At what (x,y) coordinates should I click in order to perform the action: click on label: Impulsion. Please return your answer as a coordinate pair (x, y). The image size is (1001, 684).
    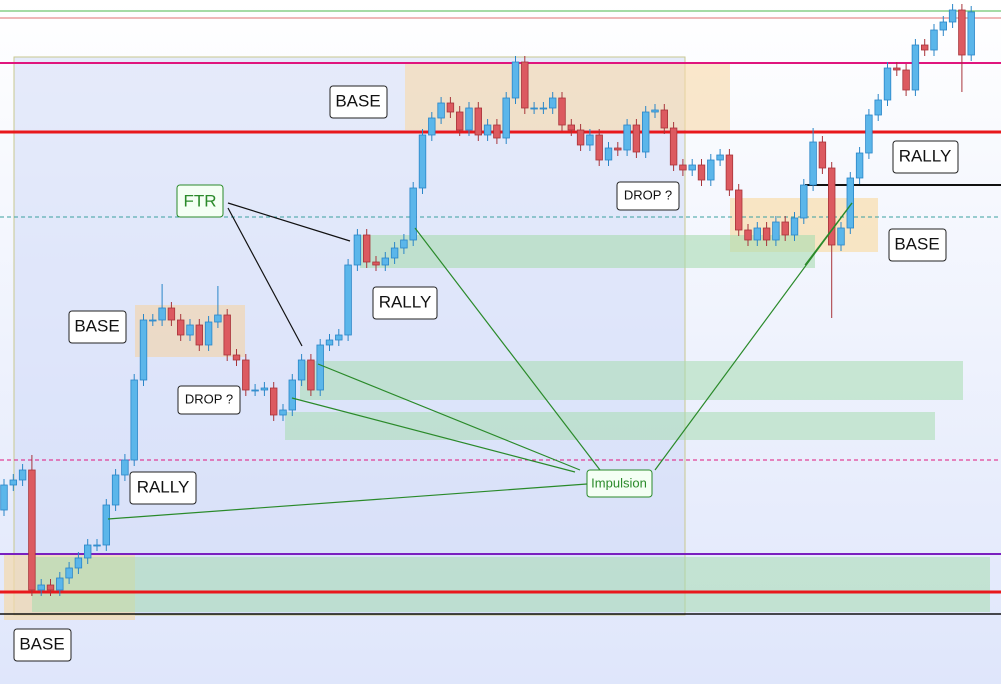
    Looking at the image, I should click on (619, 482).